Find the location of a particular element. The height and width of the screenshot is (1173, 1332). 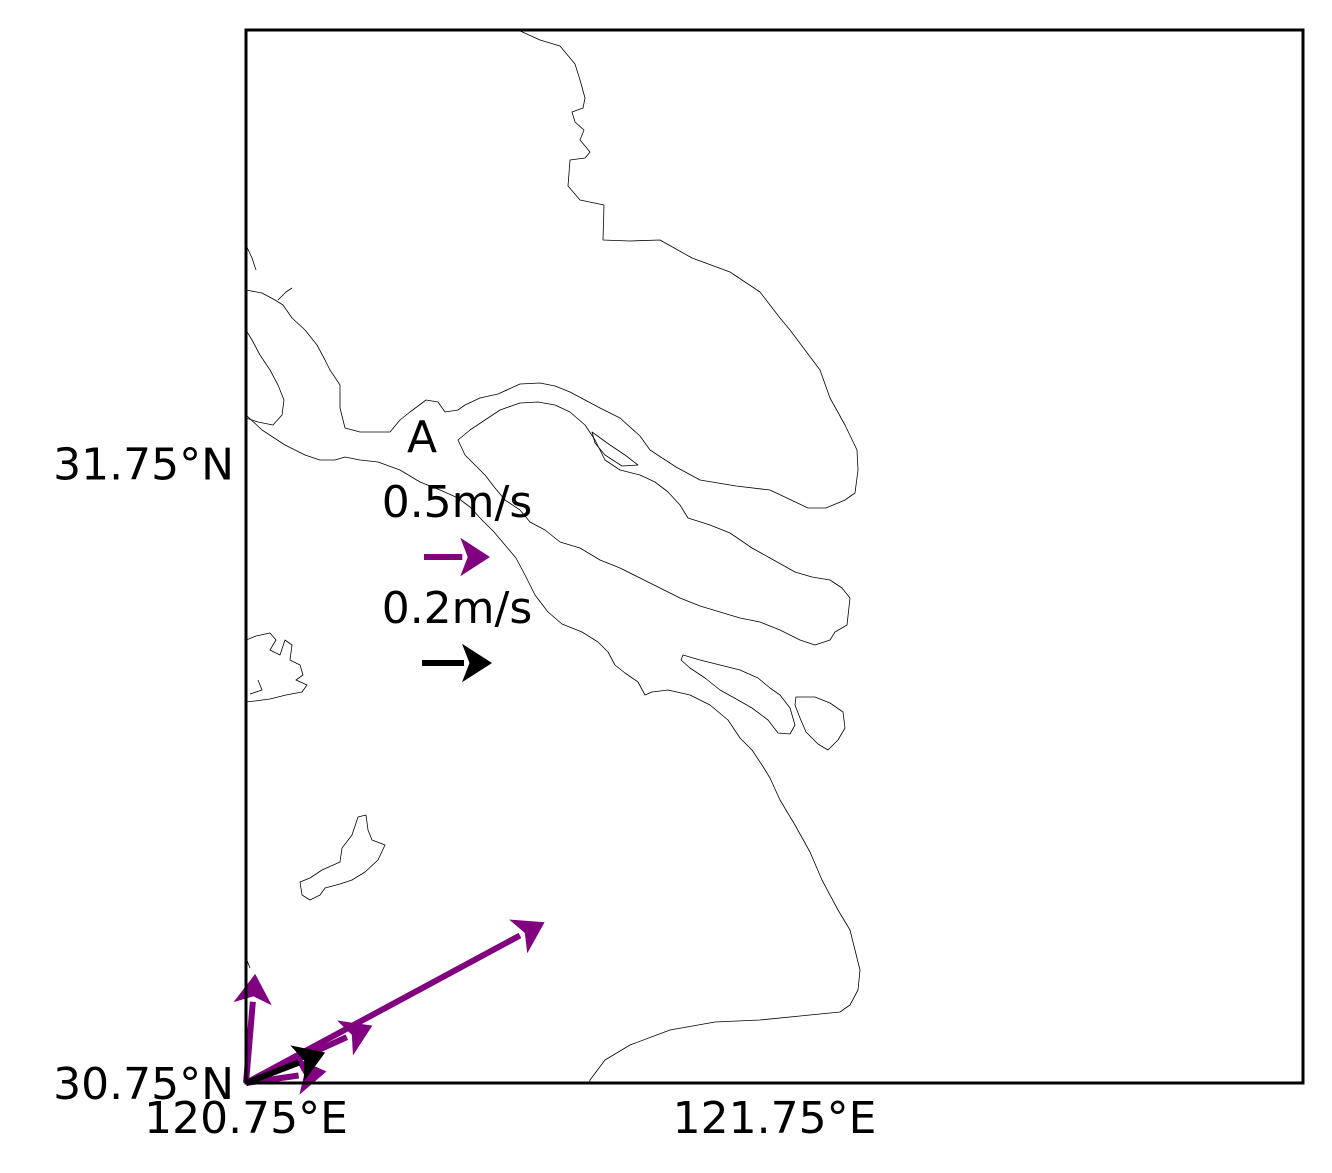

river-bank-north is located at coordinates (265, 377).